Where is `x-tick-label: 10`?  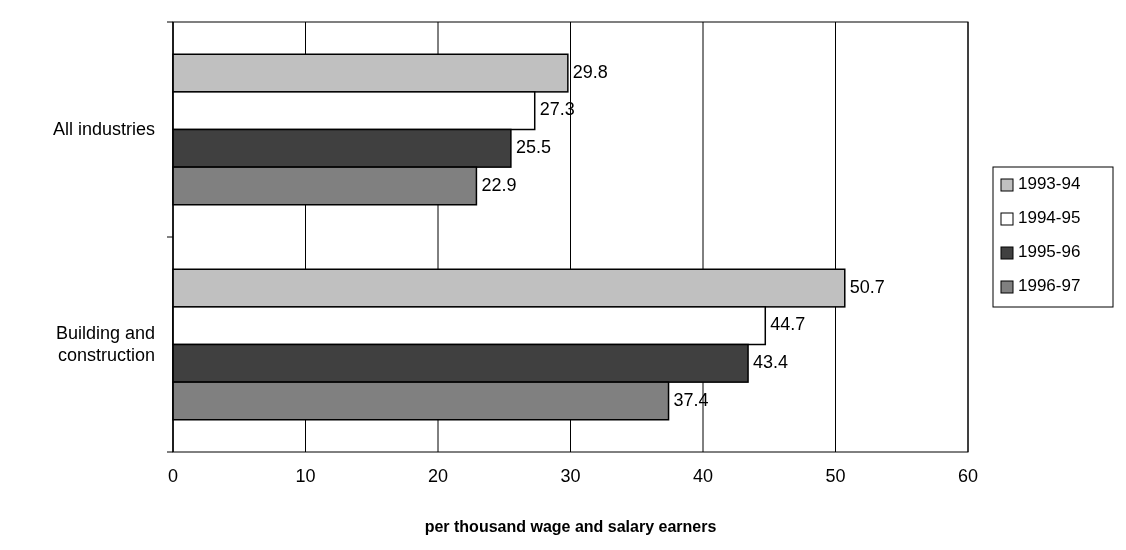 x-tick-label: 10 is located at coordinates (305, 476).